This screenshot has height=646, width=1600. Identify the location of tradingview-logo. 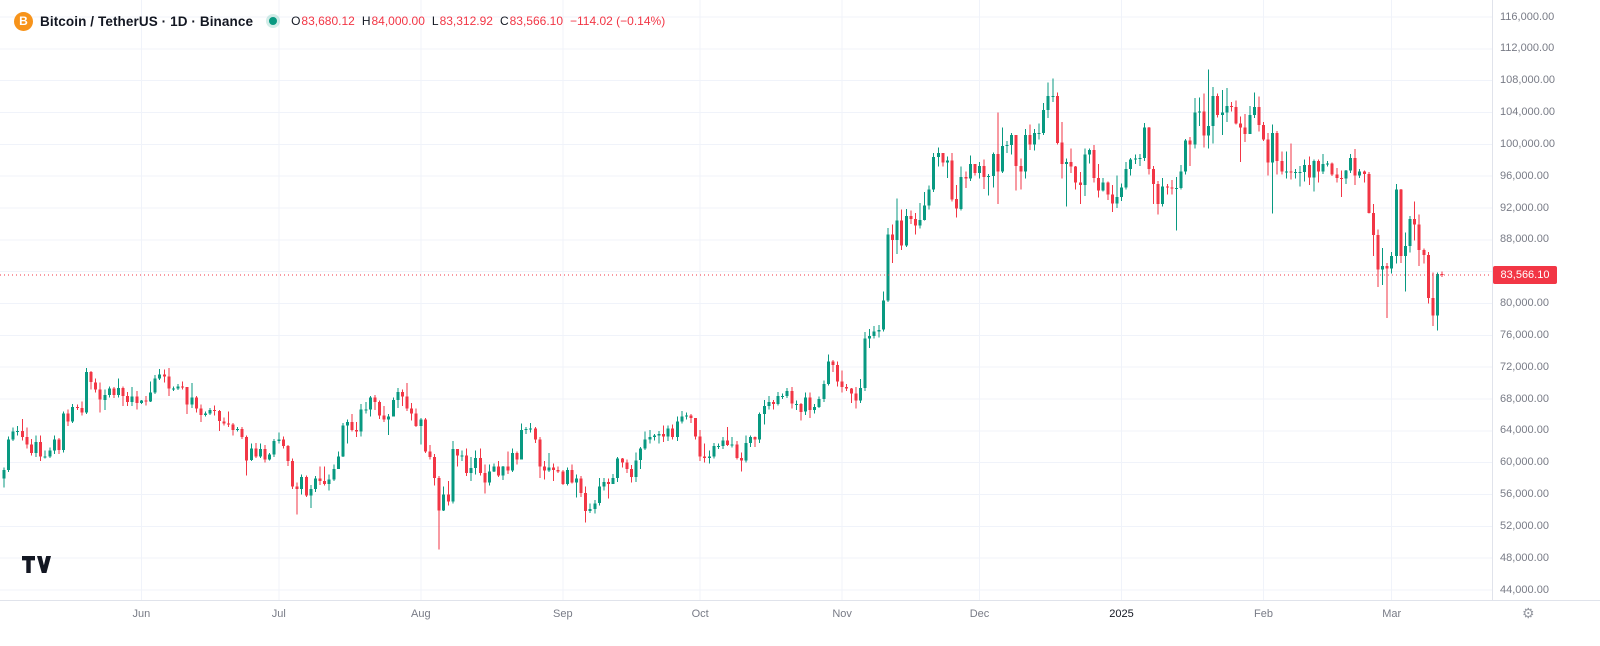
(37, 568).